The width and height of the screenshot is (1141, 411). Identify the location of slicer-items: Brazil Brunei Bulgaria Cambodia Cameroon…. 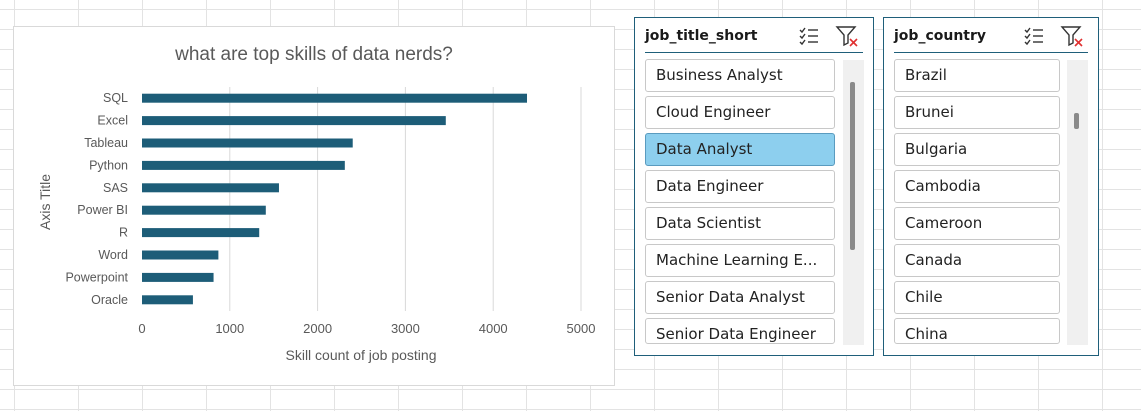
(977, 201).